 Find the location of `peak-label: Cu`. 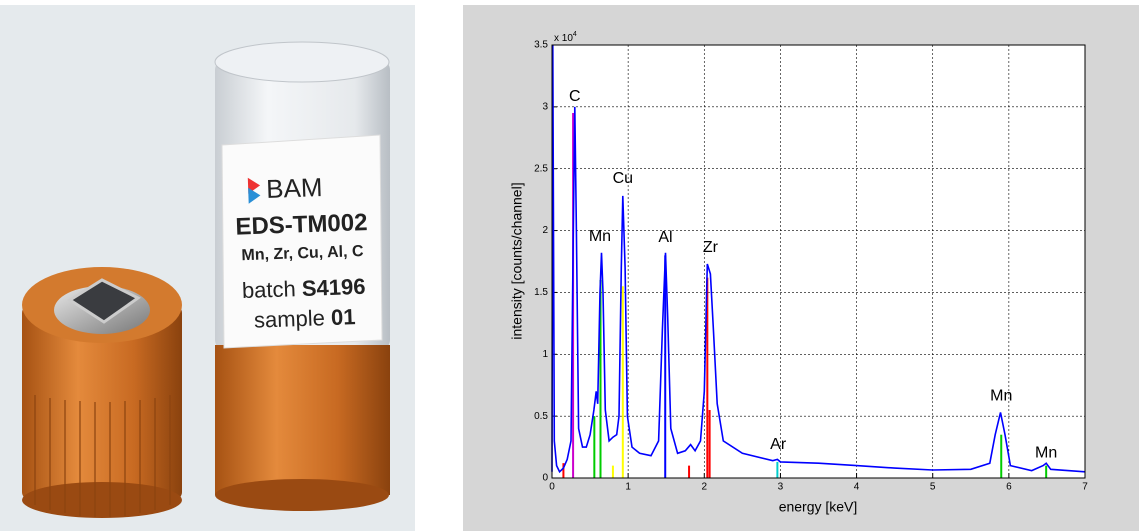

peak-label: Cu is located at coordinates (623, 178).